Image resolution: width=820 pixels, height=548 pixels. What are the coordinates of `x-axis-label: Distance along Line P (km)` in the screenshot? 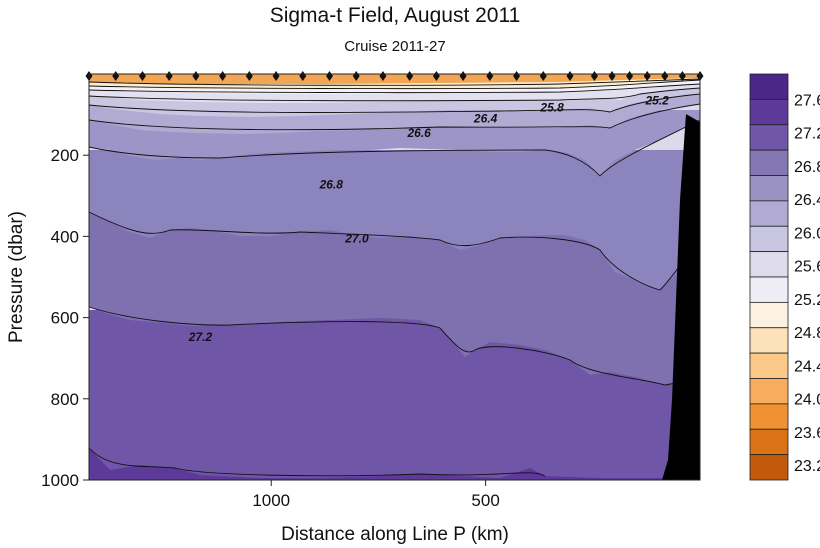 It's located at (395, 534).